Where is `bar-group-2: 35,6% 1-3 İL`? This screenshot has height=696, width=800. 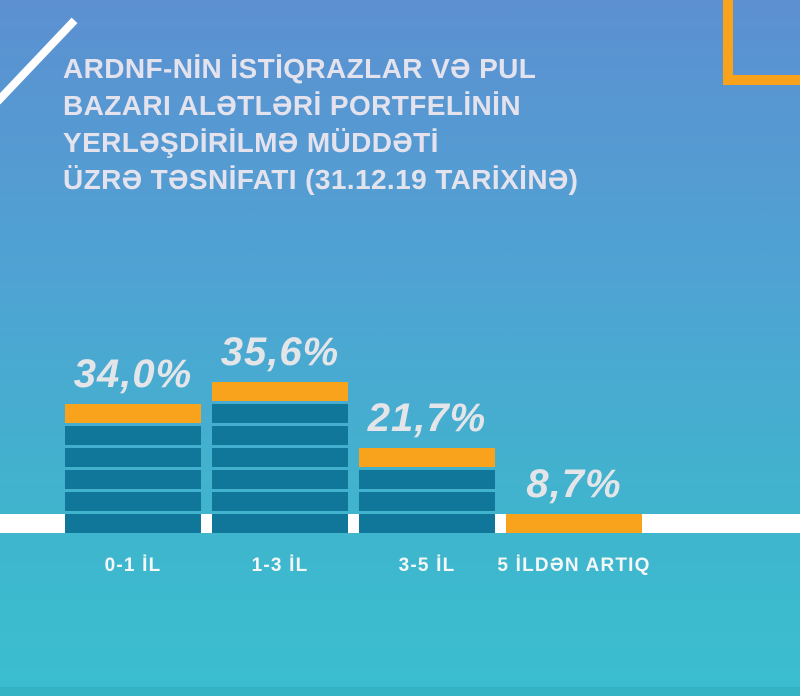
bar-group-2: 35,6% 1-3 İL is located at coordinates (280, 453).